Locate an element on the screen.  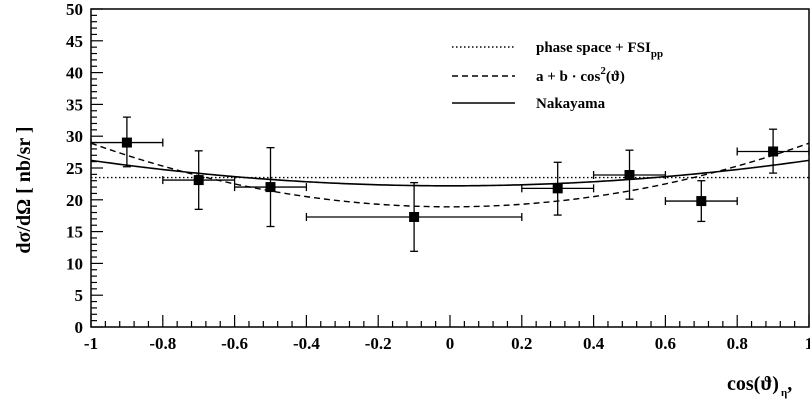
curve-dashed is located at coordinates (450, 175).